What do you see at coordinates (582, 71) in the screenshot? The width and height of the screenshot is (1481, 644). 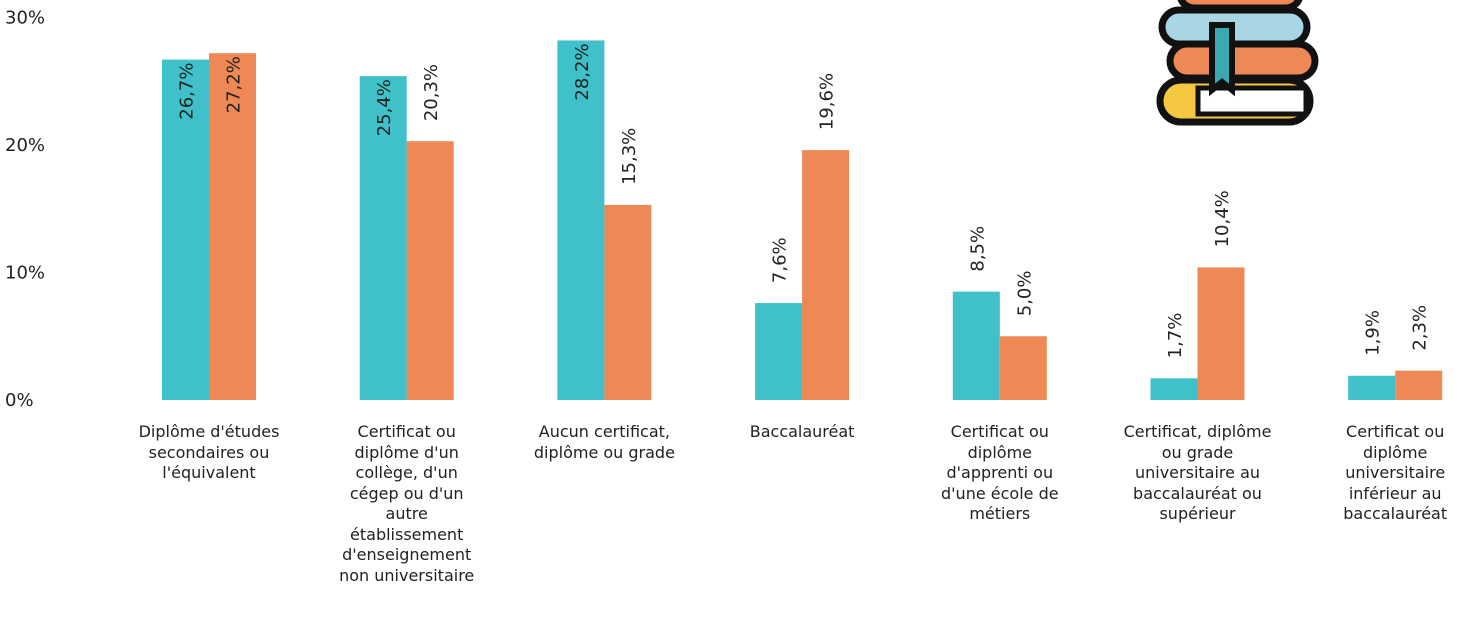 I see `value-label: 28,2%` at bounding box center [582, 71].